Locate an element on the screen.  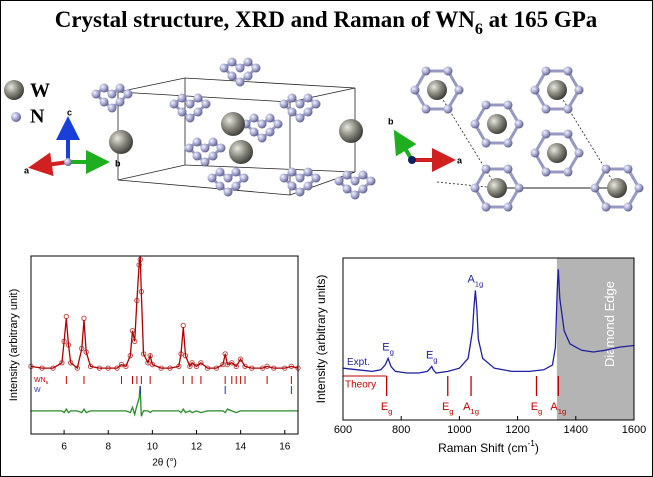
x-axis-label-part: Raman Shift (cm is located at coordinates (482, 448).